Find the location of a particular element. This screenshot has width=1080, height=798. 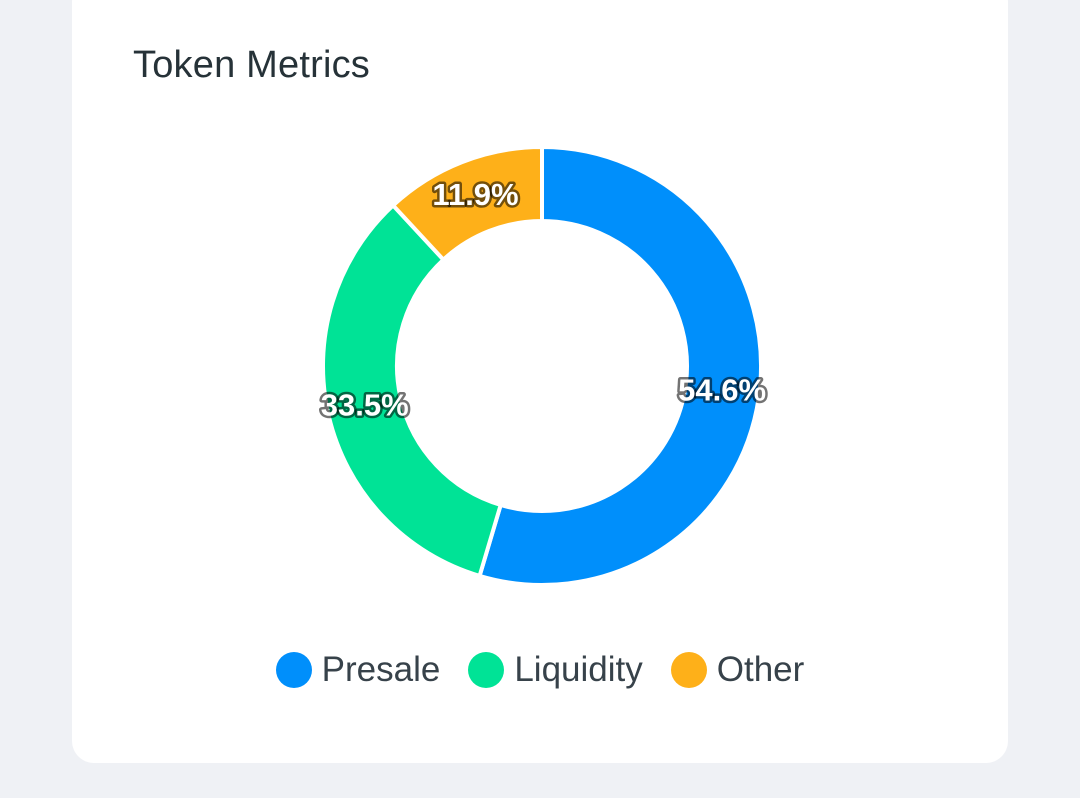

legend-item-liquidity: Liquidity is located at coordinates (555, 670).